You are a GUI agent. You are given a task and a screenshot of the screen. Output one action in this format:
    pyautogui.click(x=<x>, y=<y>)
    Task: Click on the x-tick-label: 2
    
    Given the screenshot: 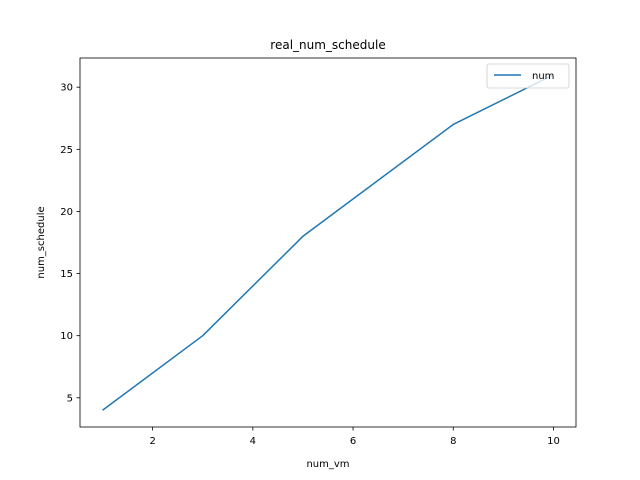 What is the action you would take?
    pyautogui.click(x=152, y=441)
    